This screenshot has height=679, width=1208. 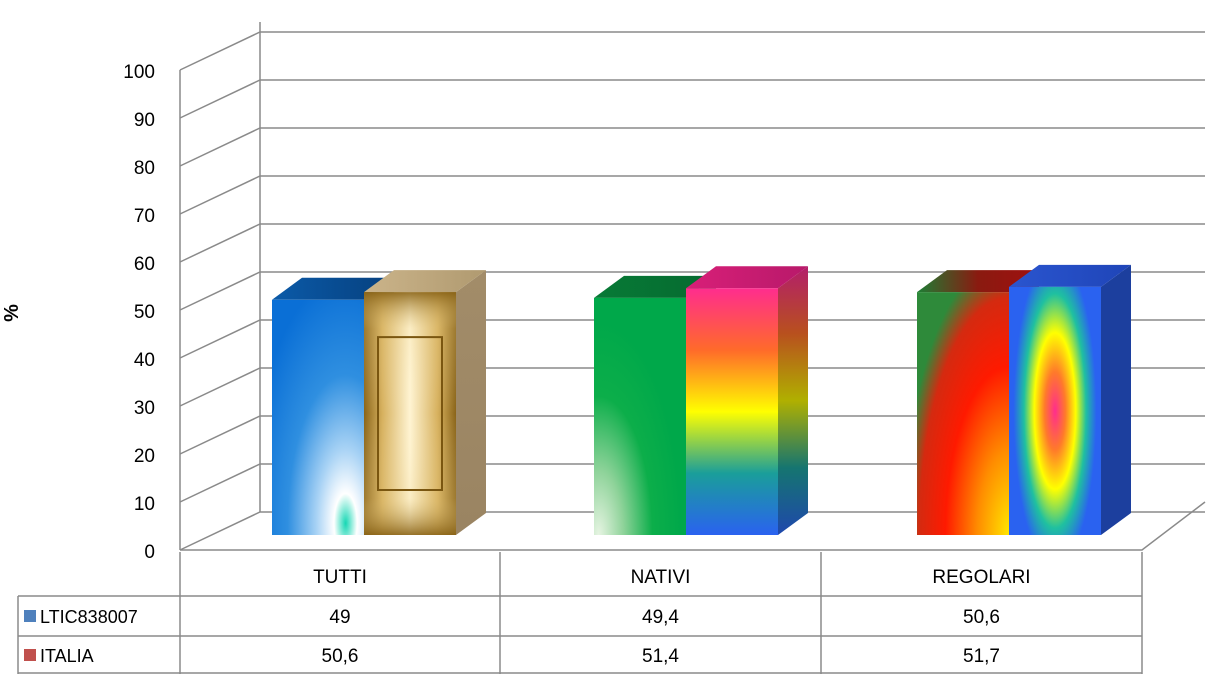 I want to click on bar-front-inner-frame, so click(x=410, y=413).